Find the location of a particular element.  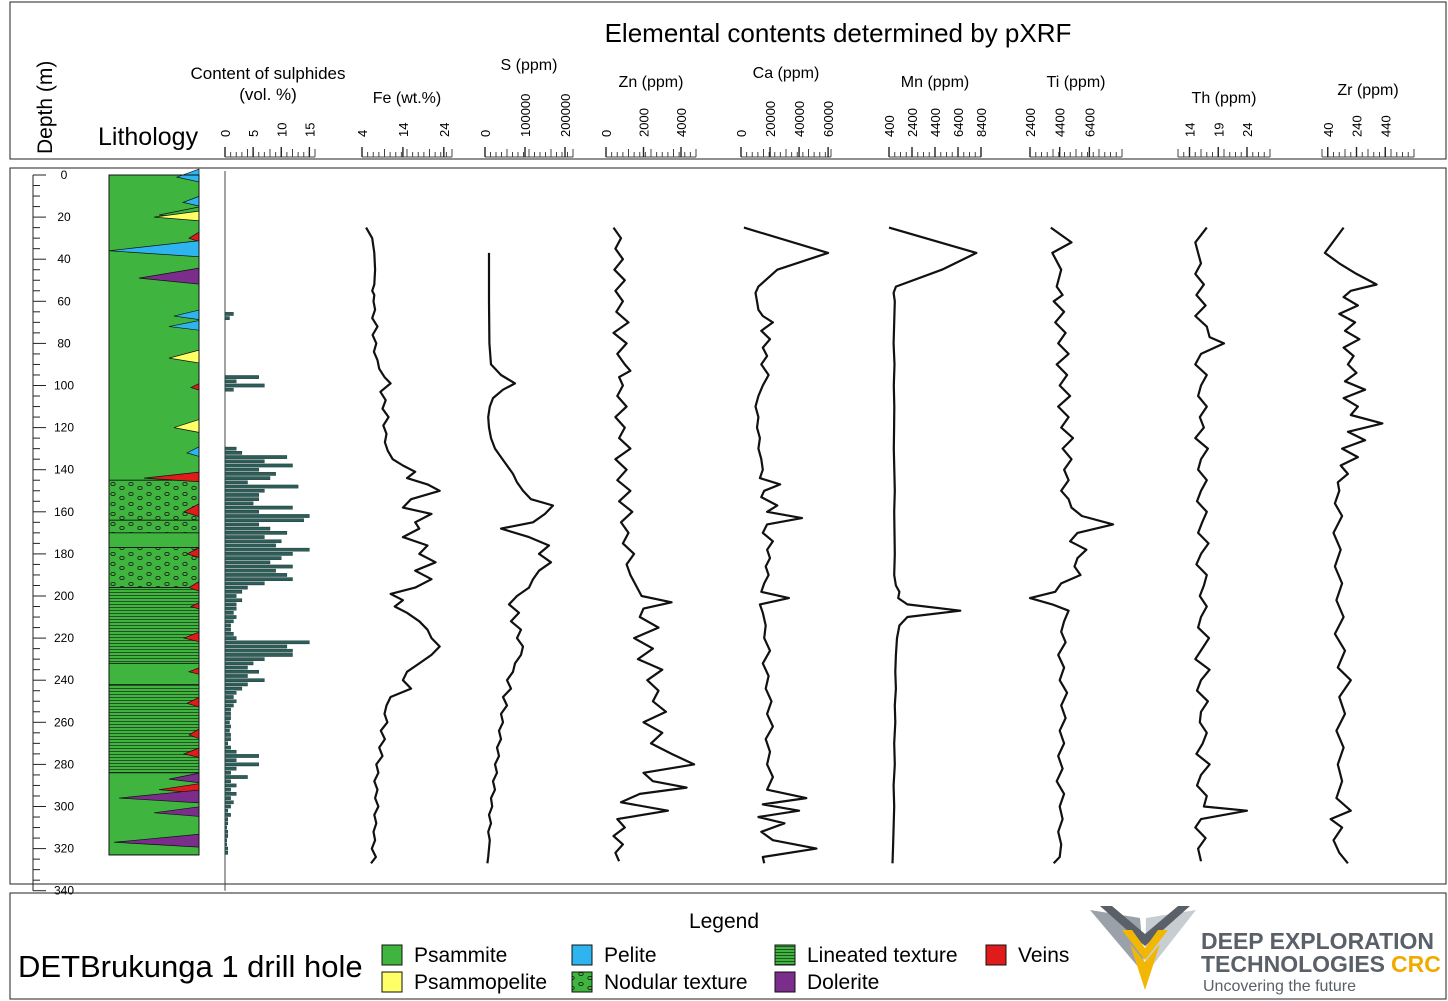

logo-tagline: Uncovering the future is located at coordinates (1279, 986).